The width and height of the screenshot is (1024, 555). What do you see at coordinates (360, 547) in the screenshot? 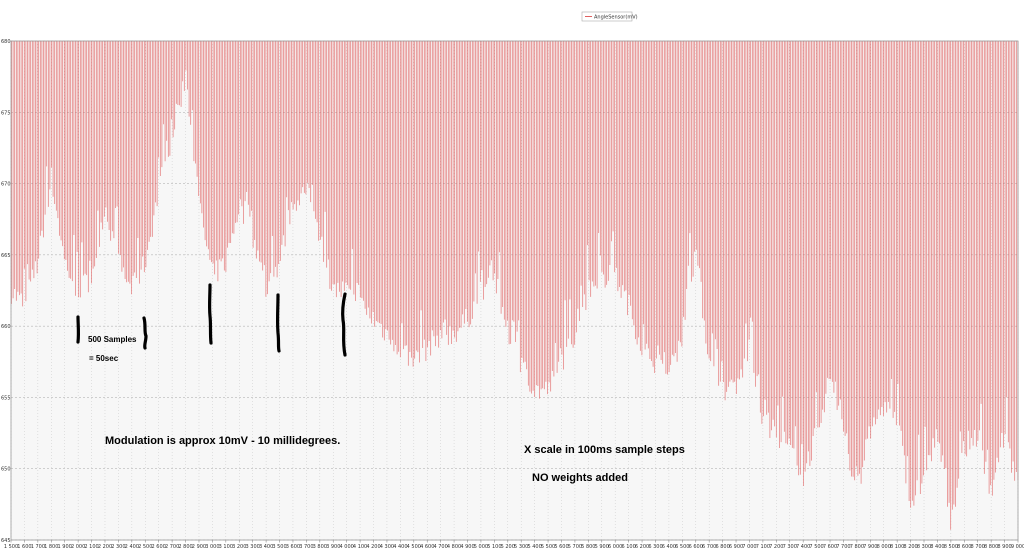
I see `x-tick-label: 4 100` at bounding box center [360, 547].